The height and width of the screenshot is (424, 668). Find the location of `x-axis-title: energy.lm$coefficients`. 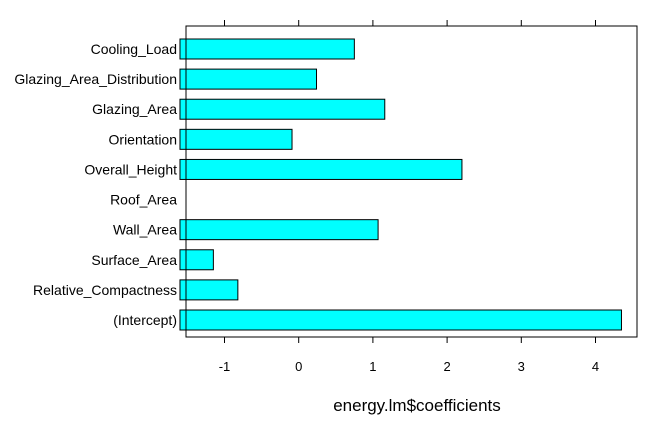

x-axis-title: energy.lm$coefficients is located at coordinates (417, 405).